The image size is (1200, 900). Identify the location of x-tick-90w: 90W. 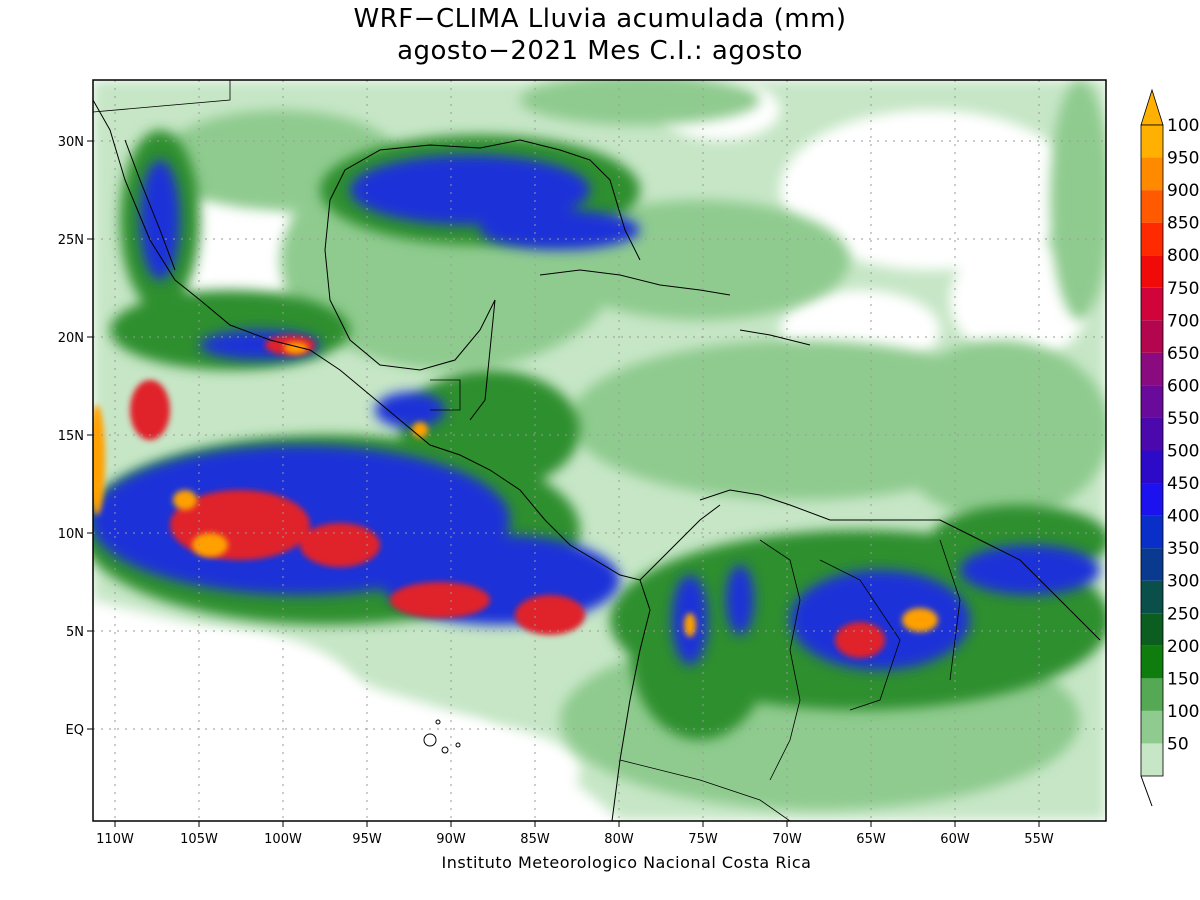
(451, 839).